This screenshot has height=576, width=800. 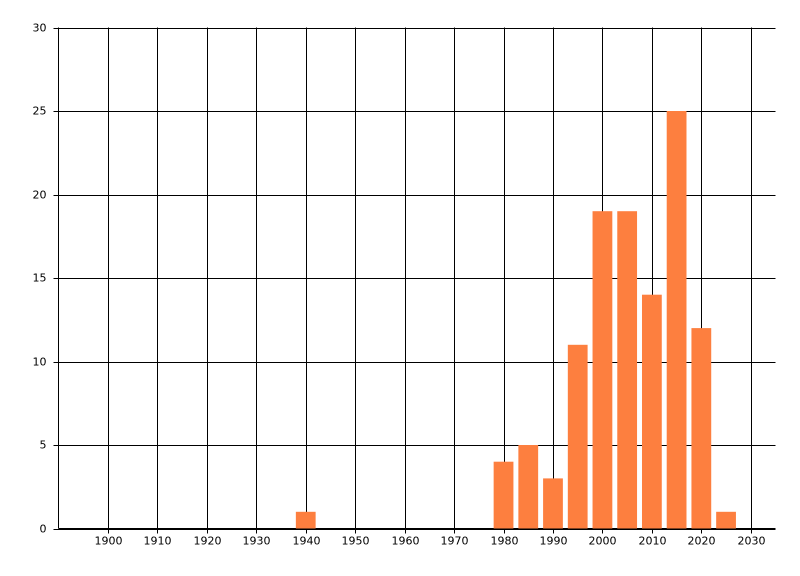 What do you see at coordinates (40, 195) in the screenshot?
I see `y-tick-label: 20` at bounding box center [40, 195].